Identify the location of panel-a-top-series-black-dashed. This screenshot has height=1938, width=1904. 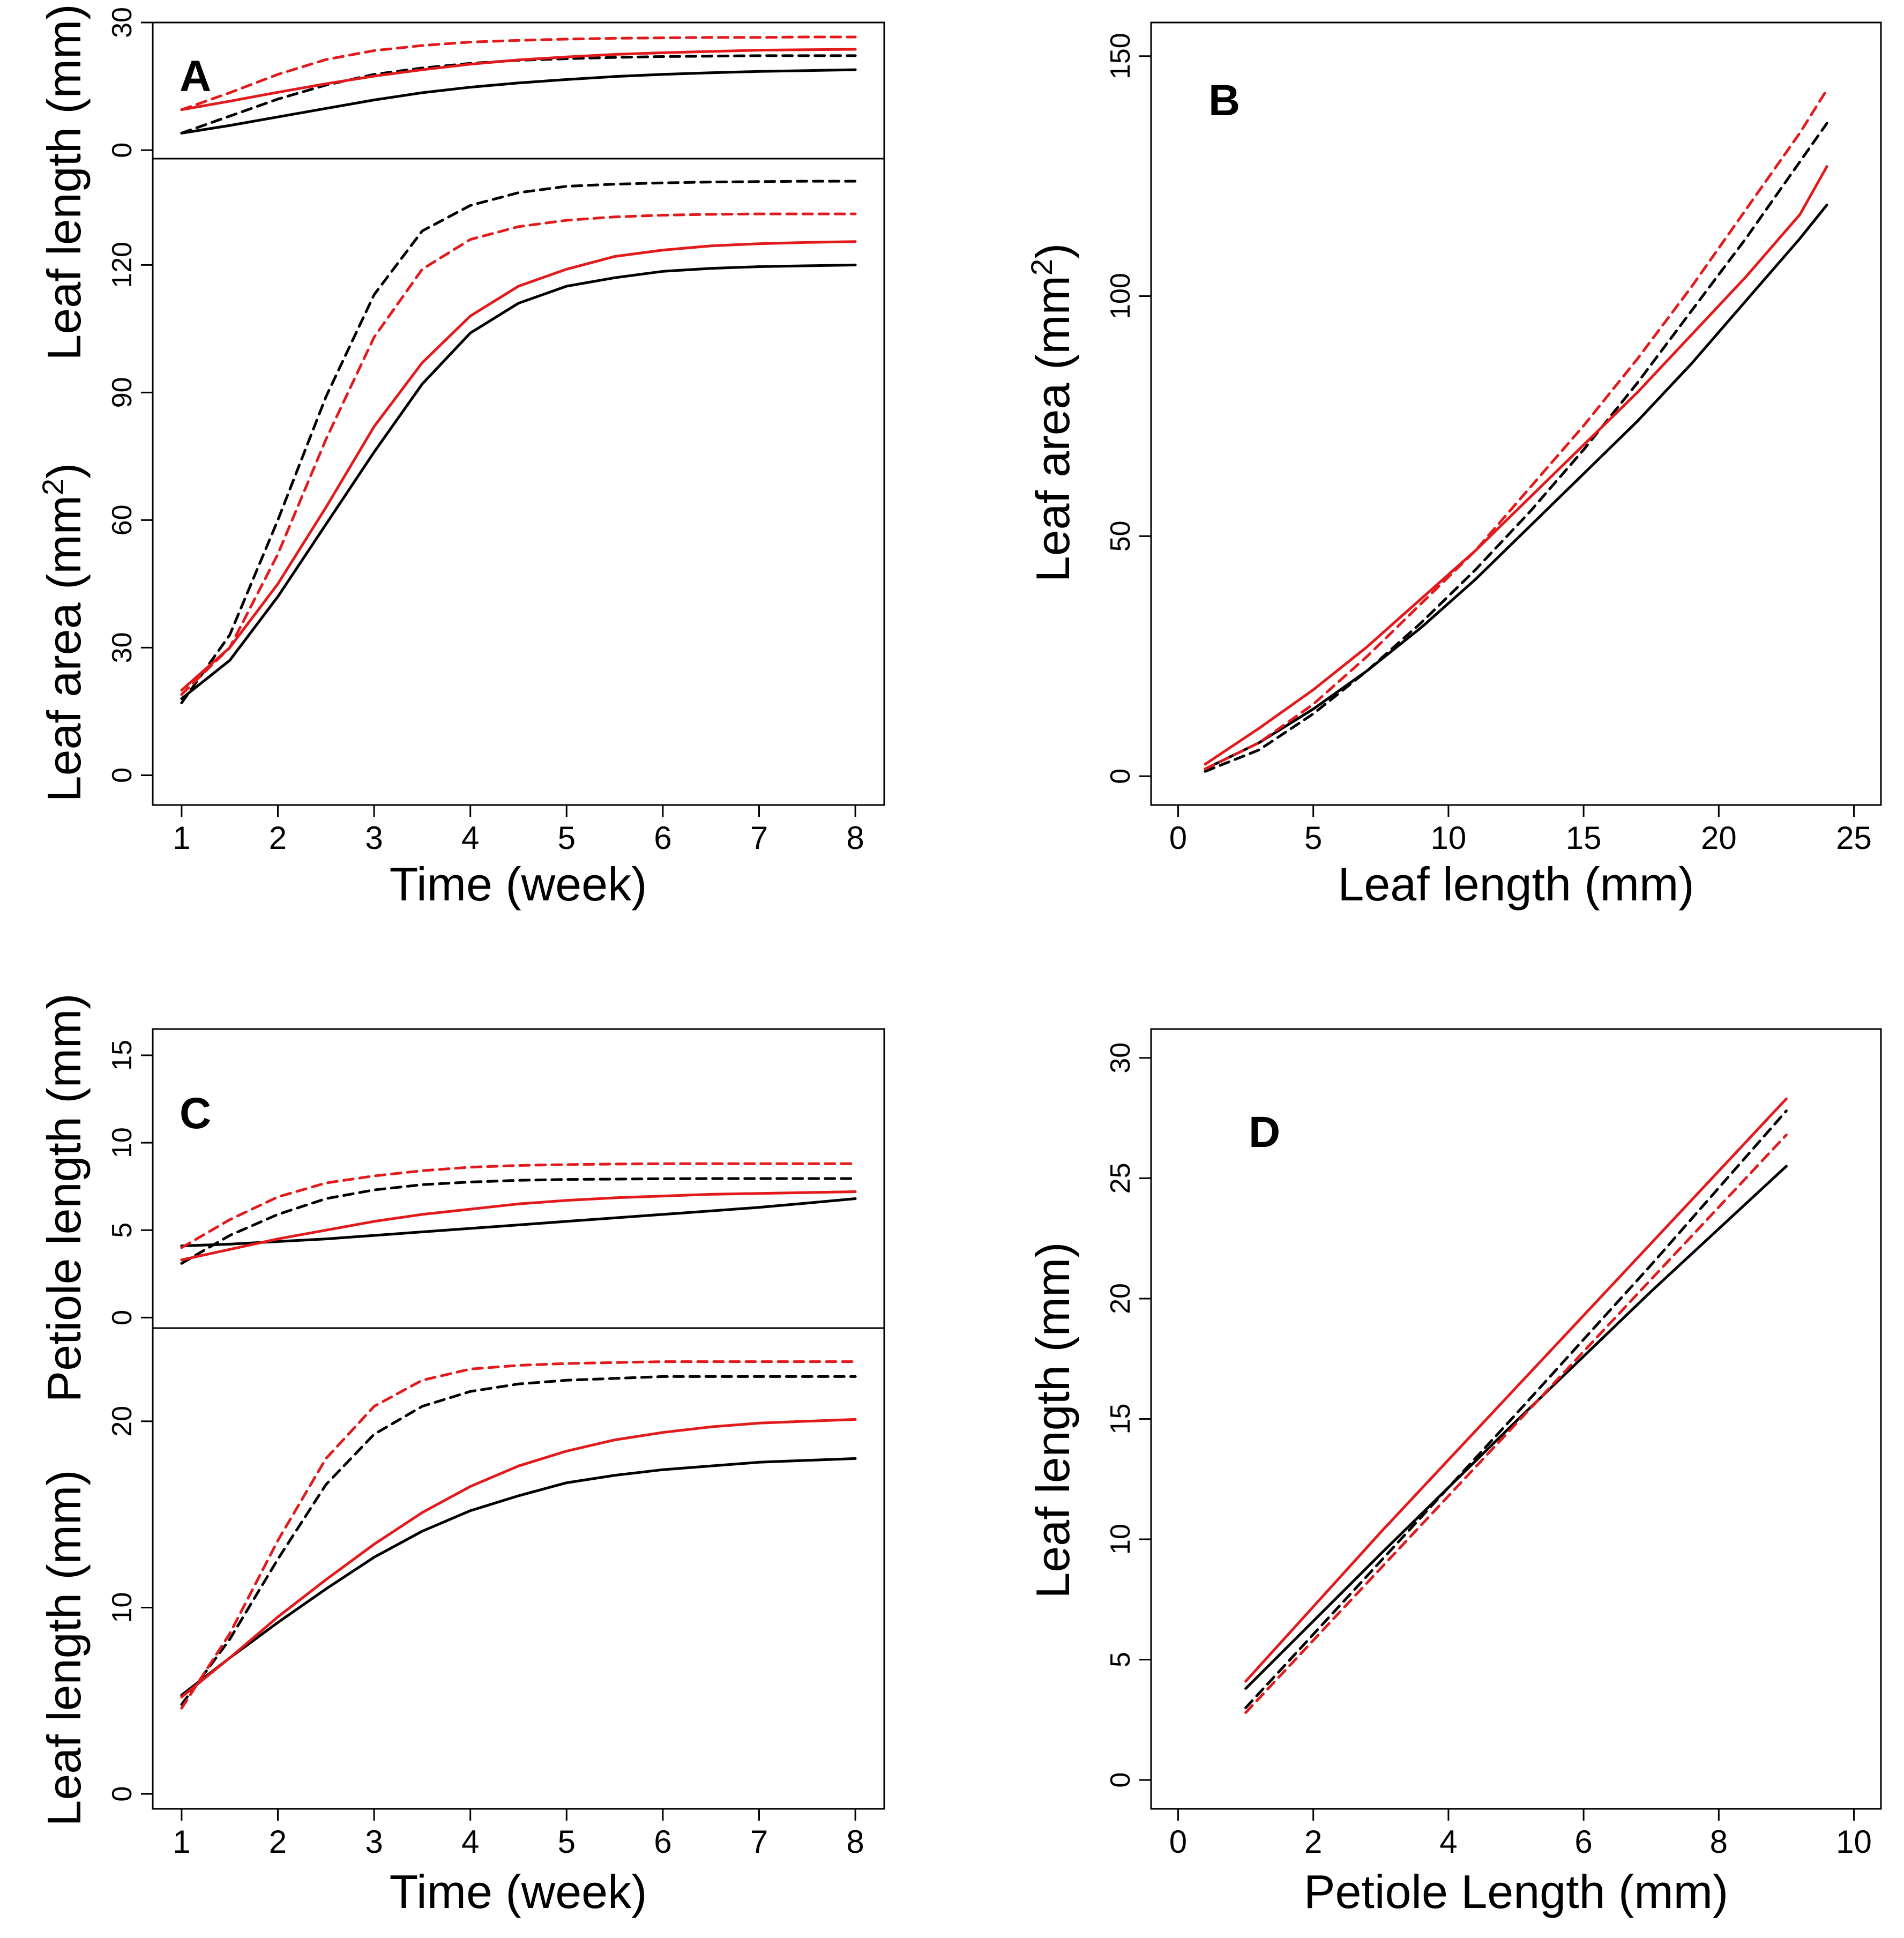
(518, 94).